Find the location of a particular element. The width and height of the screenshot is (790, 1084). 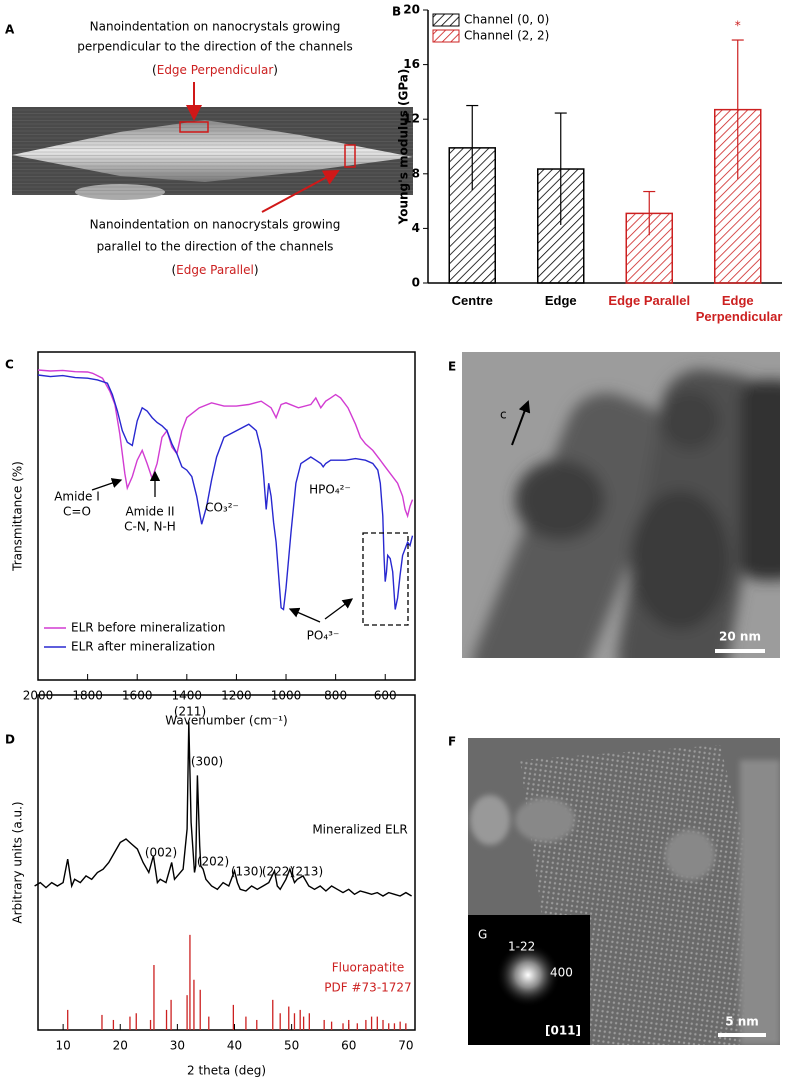

legend-label: Channel (2, 2) is located at coordinates (506, 36).